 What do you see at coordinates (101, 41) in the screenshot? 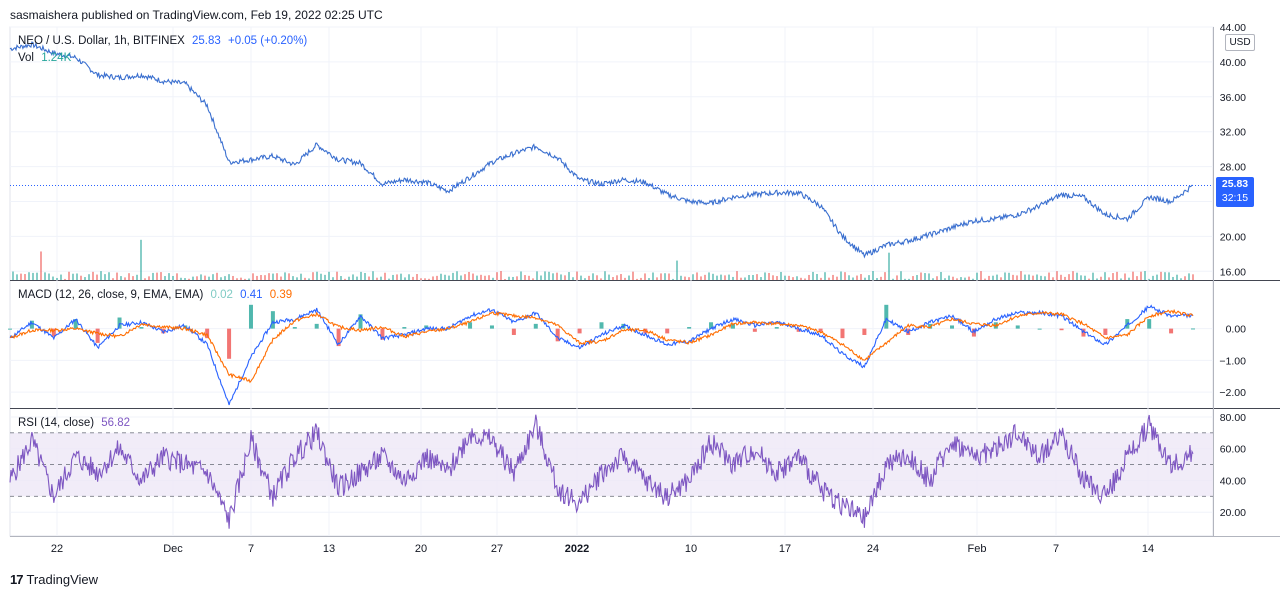
I see `symbol-label: NEO / U.S. Dollar, 1h, BITFINEX` at bounding box center [101, 41].